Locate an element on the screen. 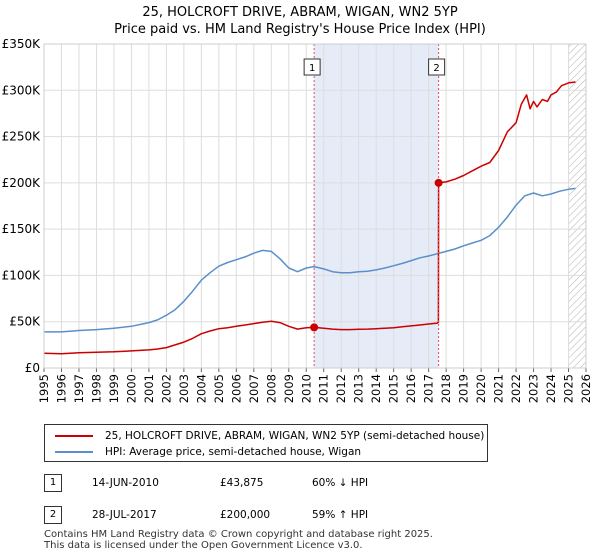  x-tick-label: 1996 is located at coordinates (61, 388).